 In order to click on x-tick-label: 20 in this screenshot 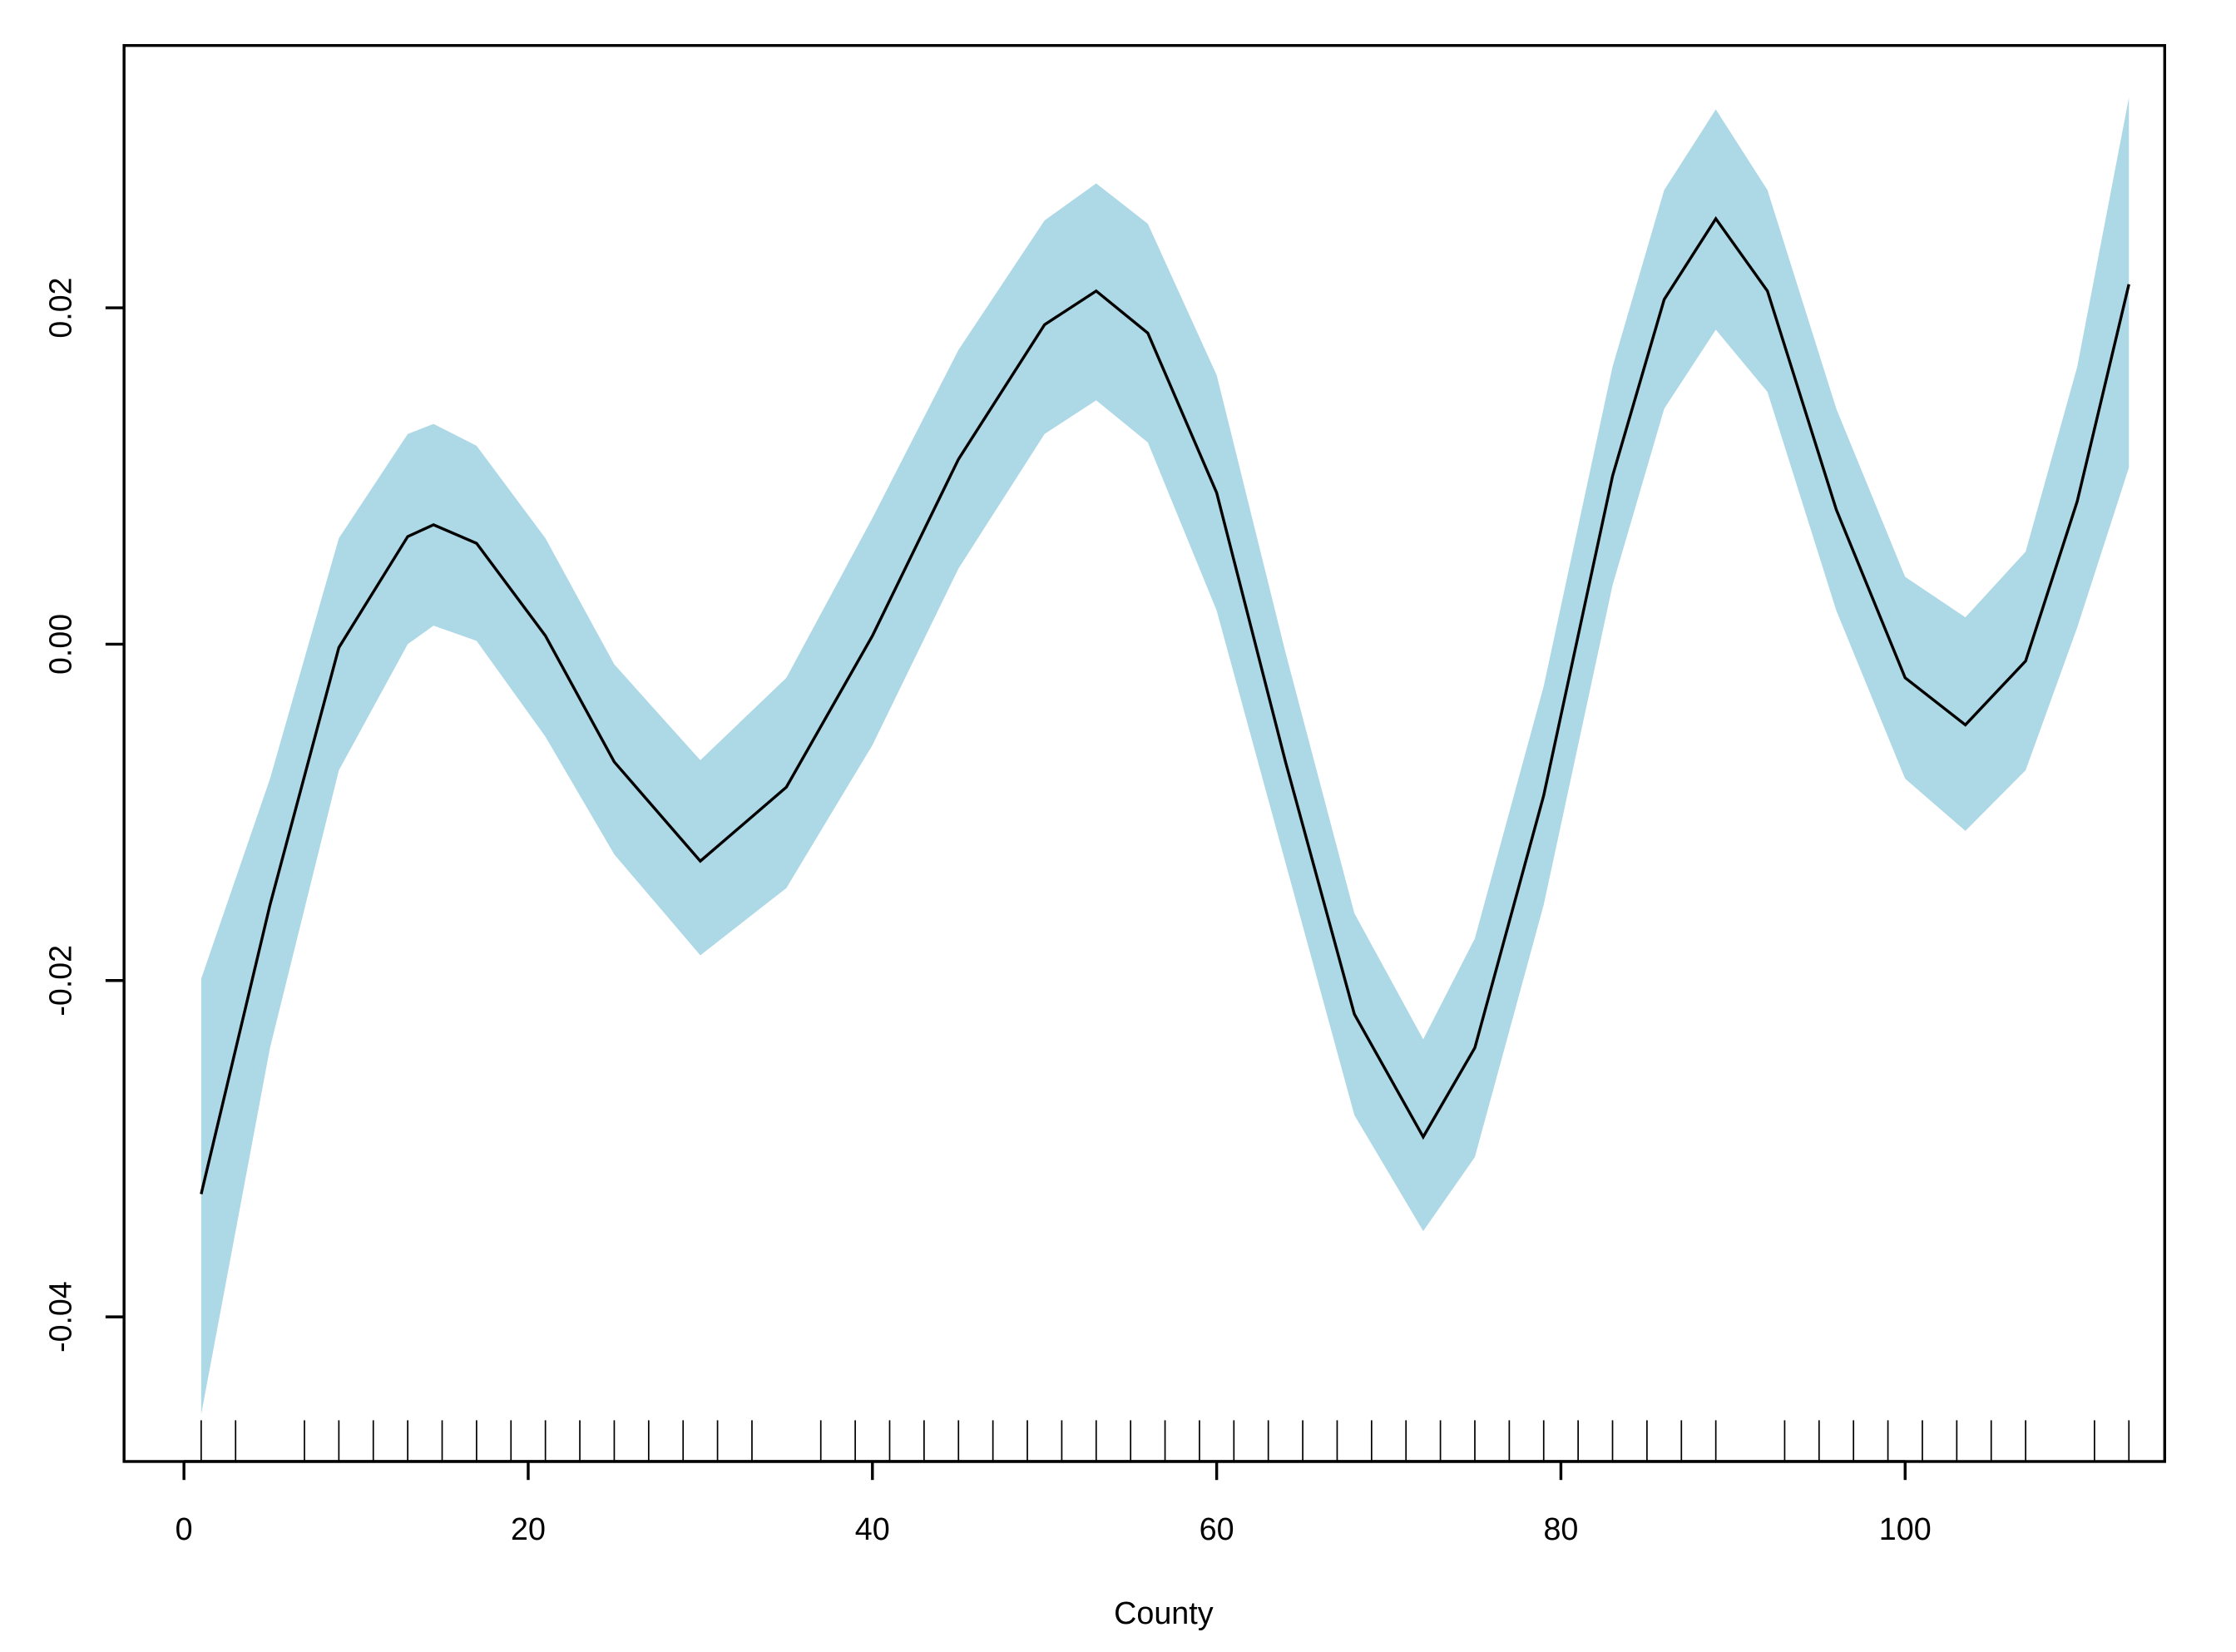, I will do `click(529, 1528)`.